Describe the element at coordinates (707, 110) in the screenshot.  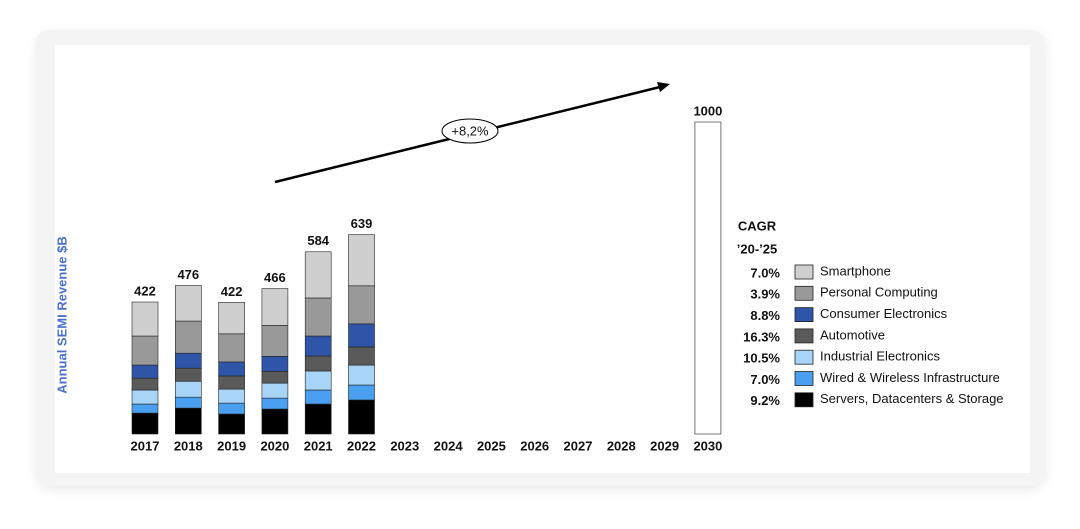
I see `total-label: 1000` at that location.